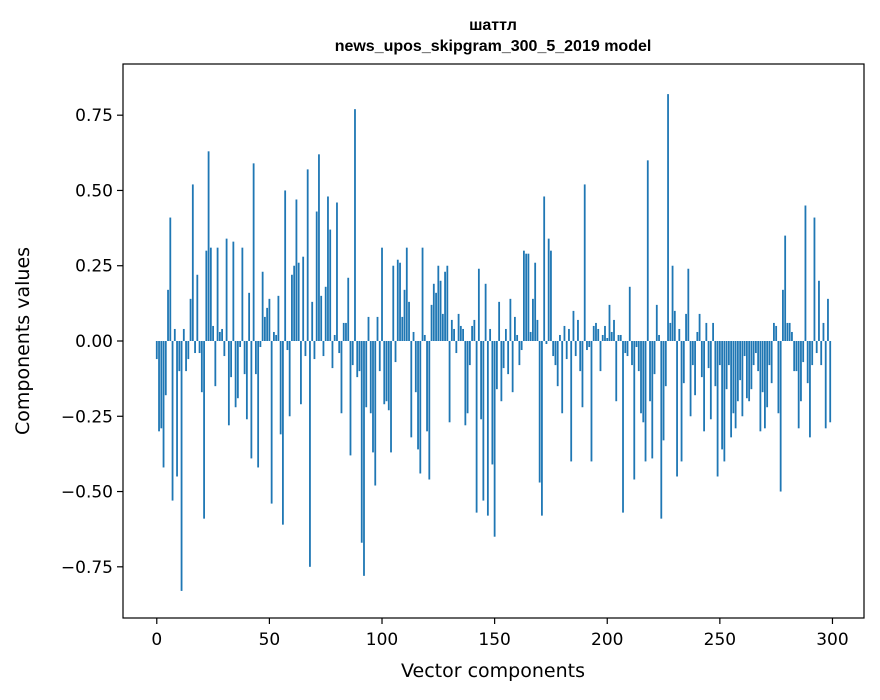 The height and width of the screenshot is (700, 880). What do you see at coordinates (87, 493) in the screenshot?
I see `y-tick-label: −0.50` at bounding box center [87, 493].